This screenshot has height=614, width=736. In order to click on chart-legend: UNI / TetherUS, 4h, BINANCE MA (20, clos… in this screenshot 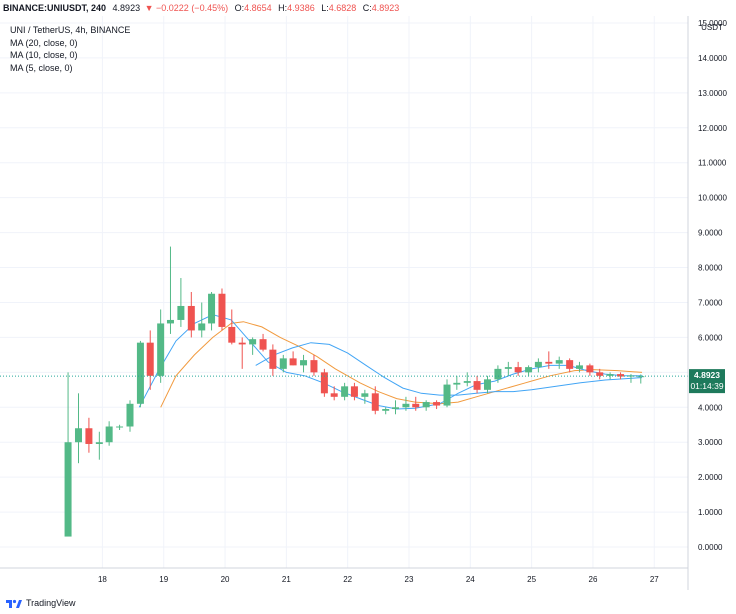, I will do `click(70, 49)`.